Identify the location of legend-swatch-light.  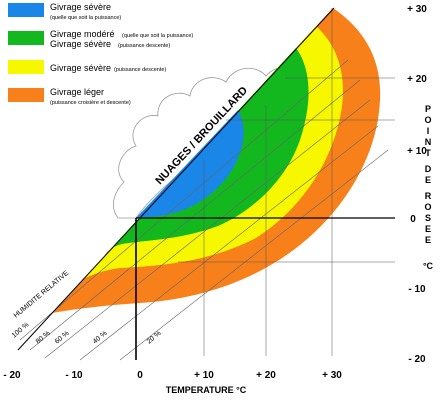
(26, 95).